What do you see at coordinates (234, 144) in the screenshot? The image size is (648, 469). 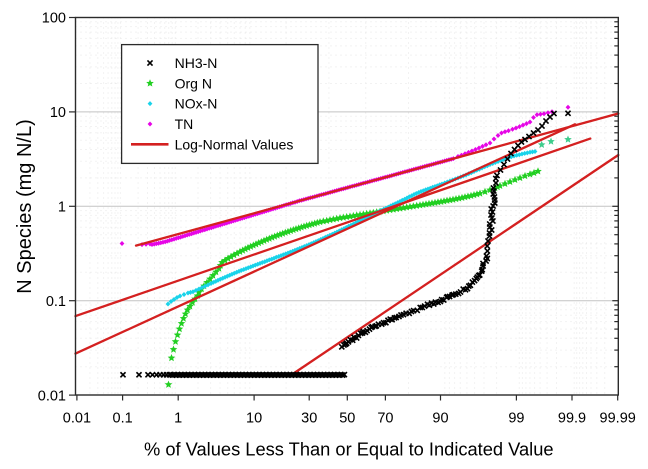 I see `svg-text: Log-Normal Values` at bounding box center [234, 144].